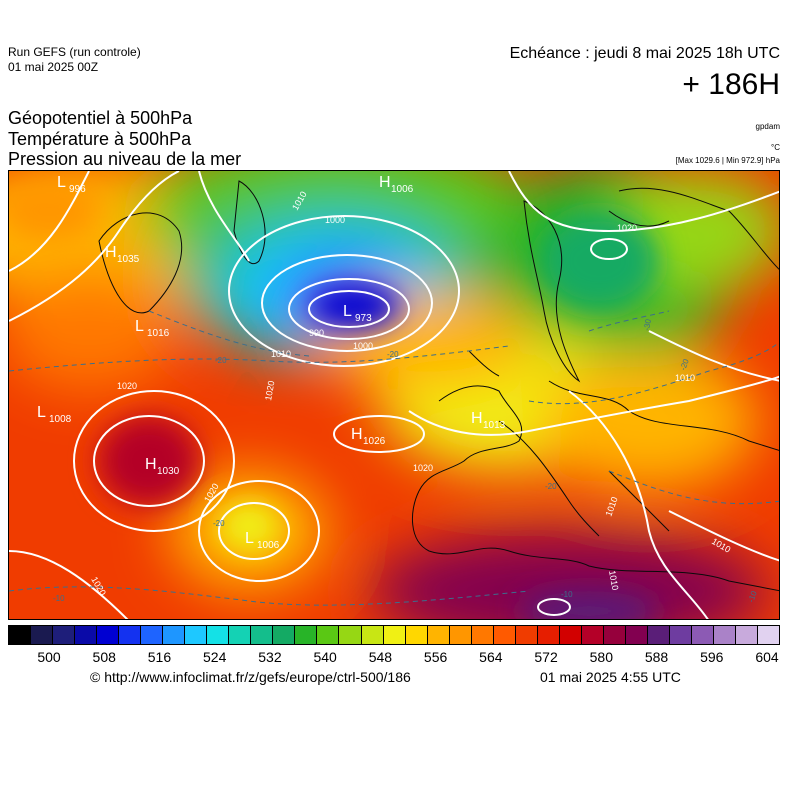 This screenshot has width=788, height=789. Describe the element at coordinates (767, 657) in the screenshot. I see `colorbar-tick-label: 604` at that location.